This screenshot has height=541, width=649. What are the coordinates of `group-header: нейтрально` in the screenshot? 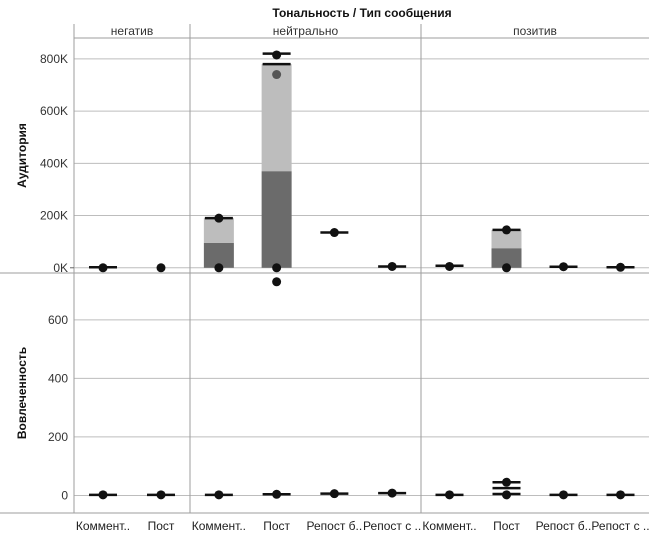 It's located at (306, 31).